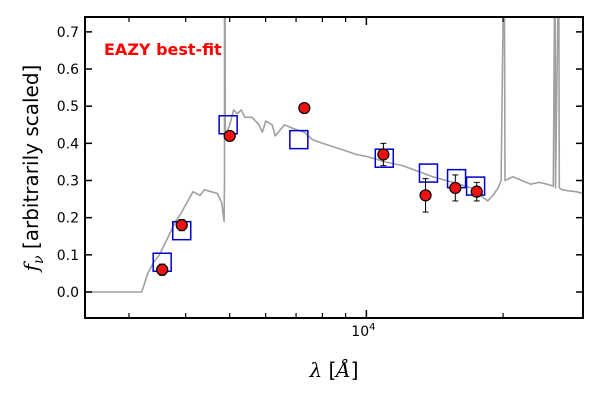 This screenshot has width=600, height=400. What do you see at coordinates (68, 70) in the screenshot?
I see `y-tick-label: 0.6` at bounding box center [68, 70].